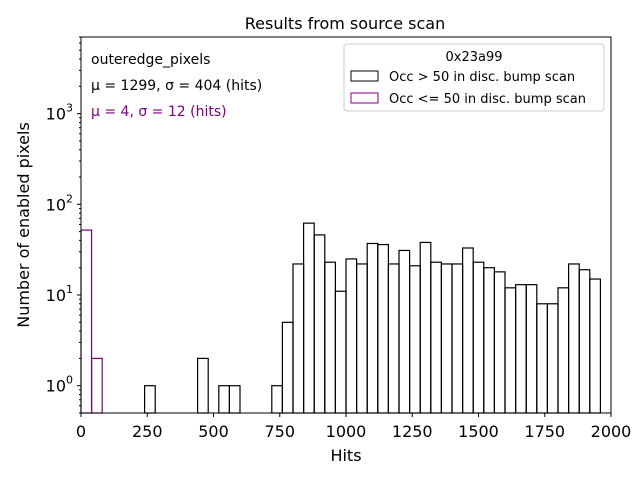 The height and width of the screenshot is (480, 640). Describe the element at coordinates (176, 86) in the screenshot. I see `annotation-main-stats: μ = 1299, σ = 404 (hits)` at that location.